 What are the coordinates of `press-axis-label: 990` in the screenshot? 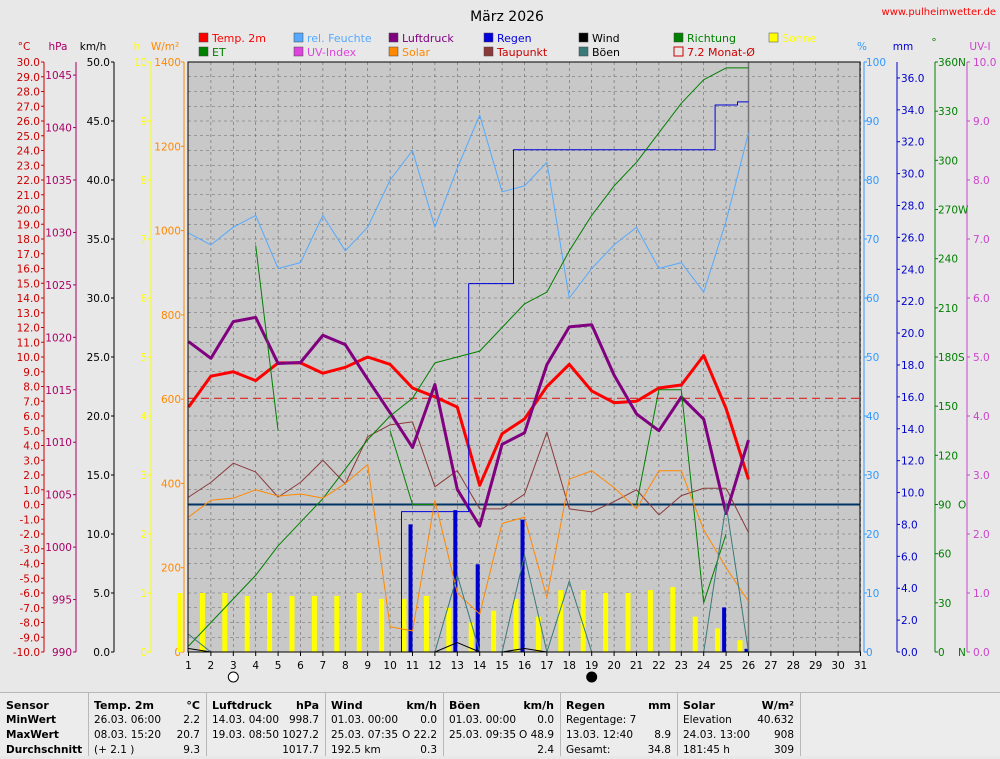 It's located at (62, 653).